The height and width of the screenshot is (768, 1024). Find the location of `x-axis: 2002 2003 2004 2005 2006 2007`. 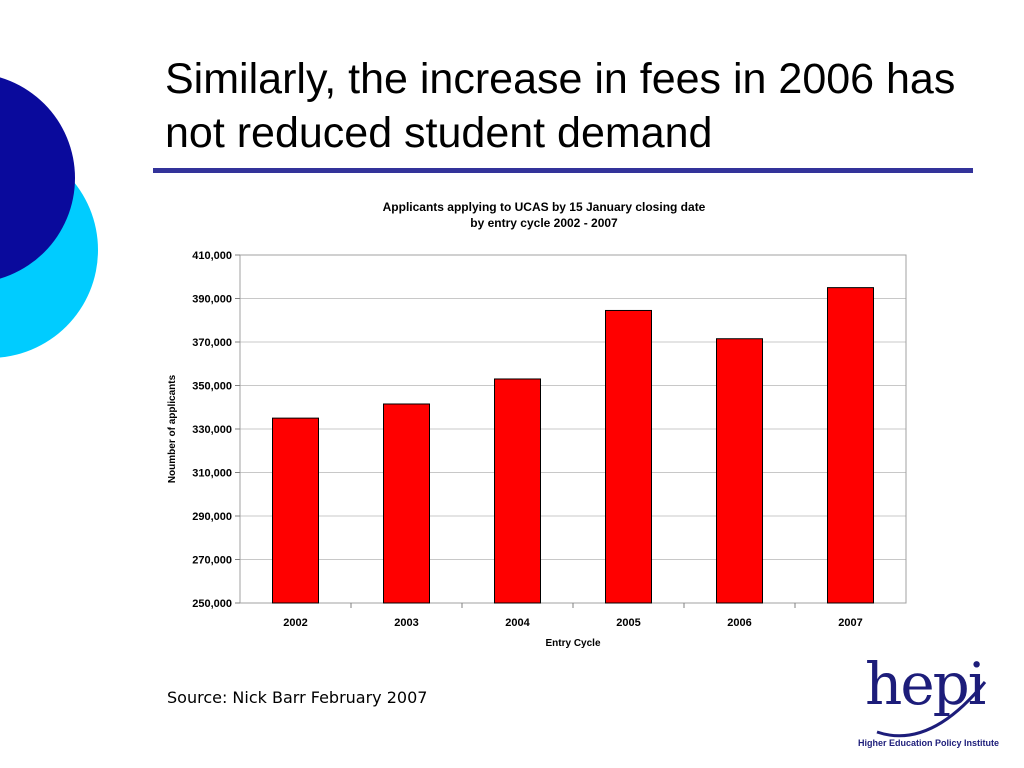

x-axis: 2002 2003 2004 2005 2006 2007 is located at coordinates (573, 616).